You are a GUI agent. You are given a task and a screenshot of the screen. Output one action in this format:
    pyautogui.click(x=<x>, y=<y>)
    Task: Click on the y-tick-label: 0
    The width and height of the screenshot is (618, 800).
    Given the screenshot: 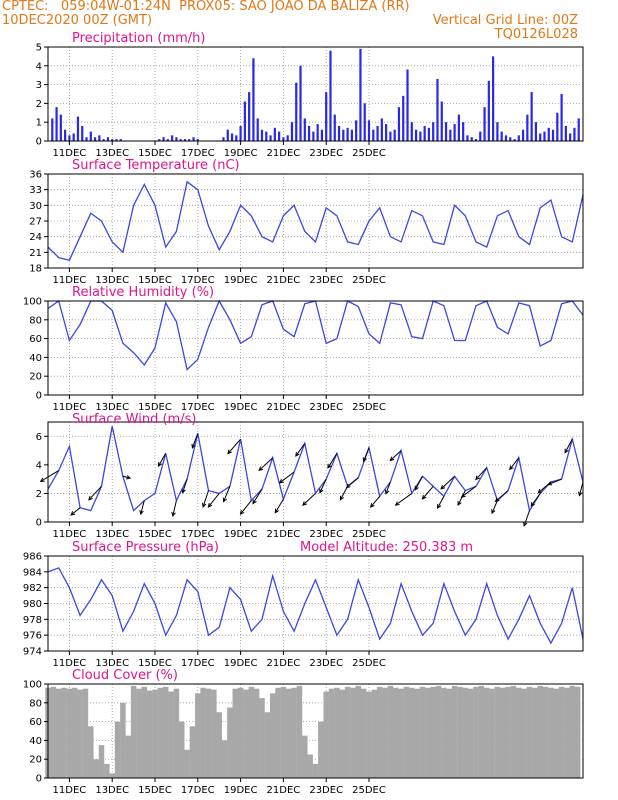 What is the action you would take?
    pyautogui.click(x=39, y=523)
    